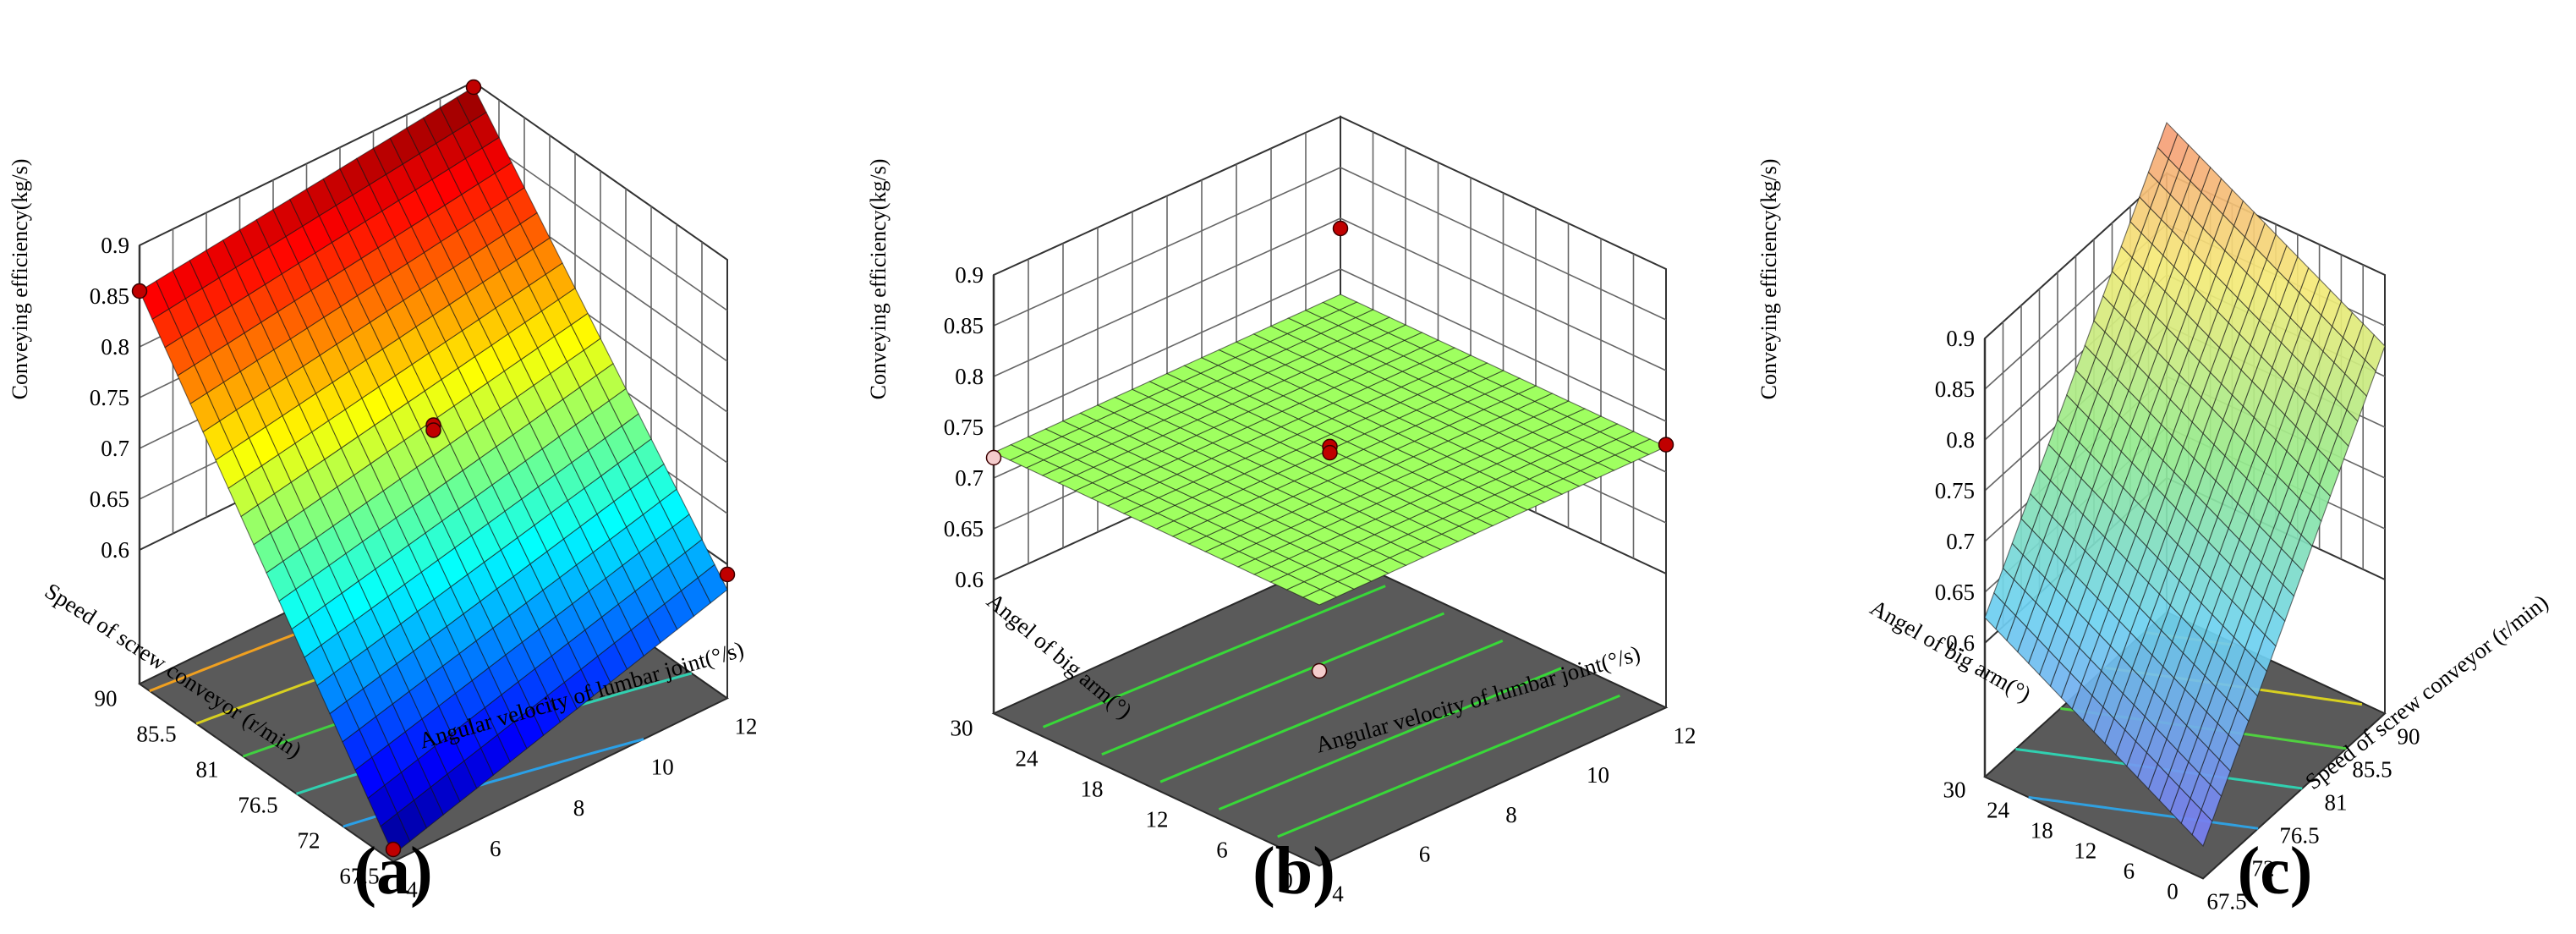 This screenshot has width=2576, height=934. What do you see at coordinates (2372, 769) in the screenshot?
I see `x-tick-label: 85.5` at bounding box center [2372, 769].